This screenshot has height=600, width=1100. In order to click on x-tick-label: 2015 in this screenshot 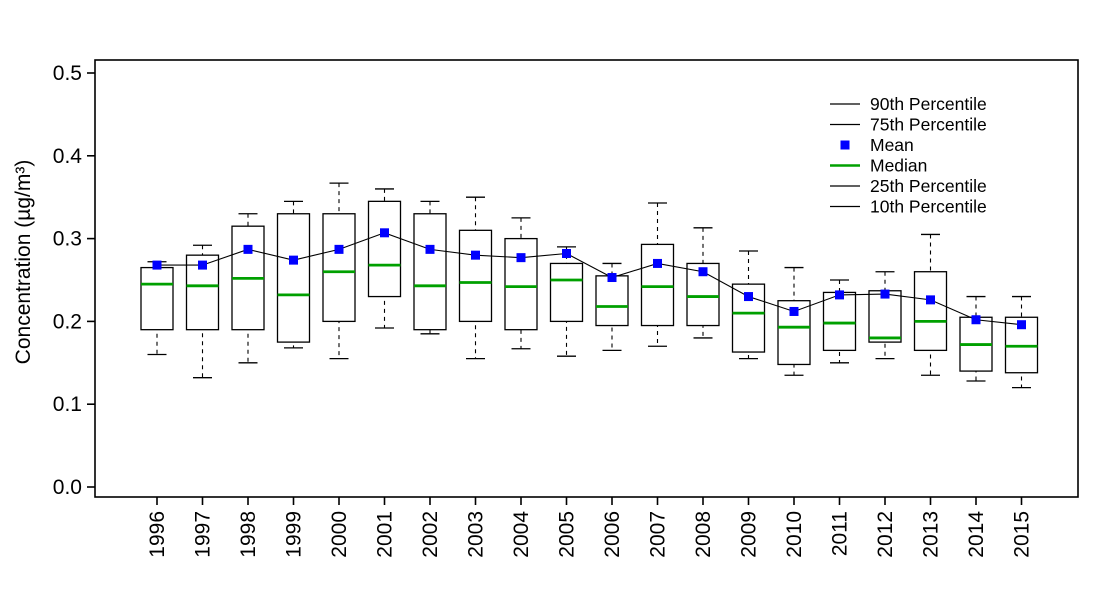, I will do `click(1022, 534)`.